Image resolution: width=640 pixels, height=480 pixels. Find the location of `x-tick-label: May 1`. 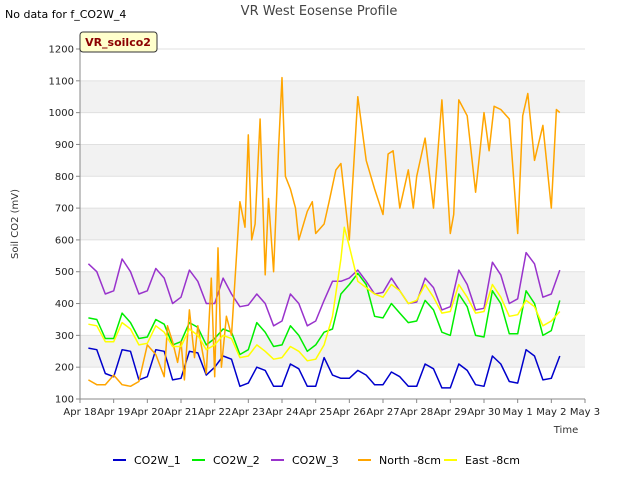

x-tick-label: May 1 is located at coordinates (518, 412).